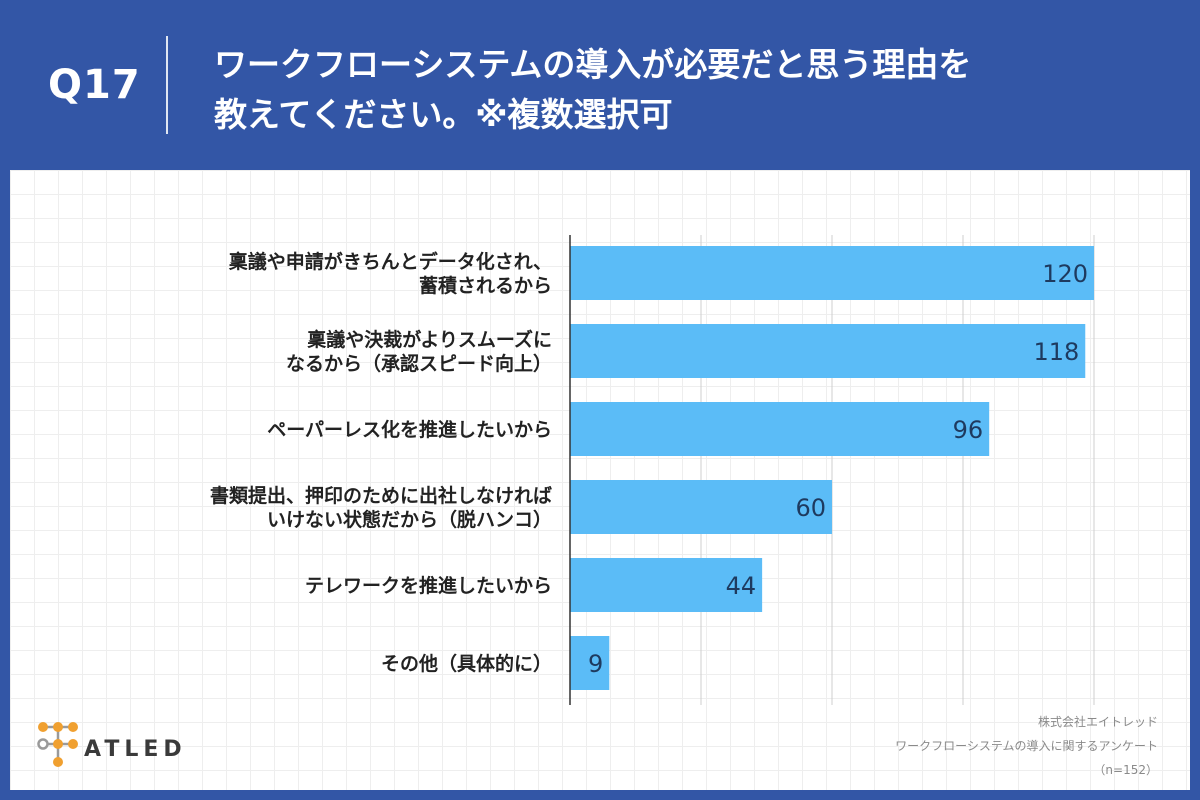 This screenshot has height=800, width=1200. What do you see at coordinates (741, 586) in the screenshot?
I see `value-label-5: 44` at bounding box center [741, 586].